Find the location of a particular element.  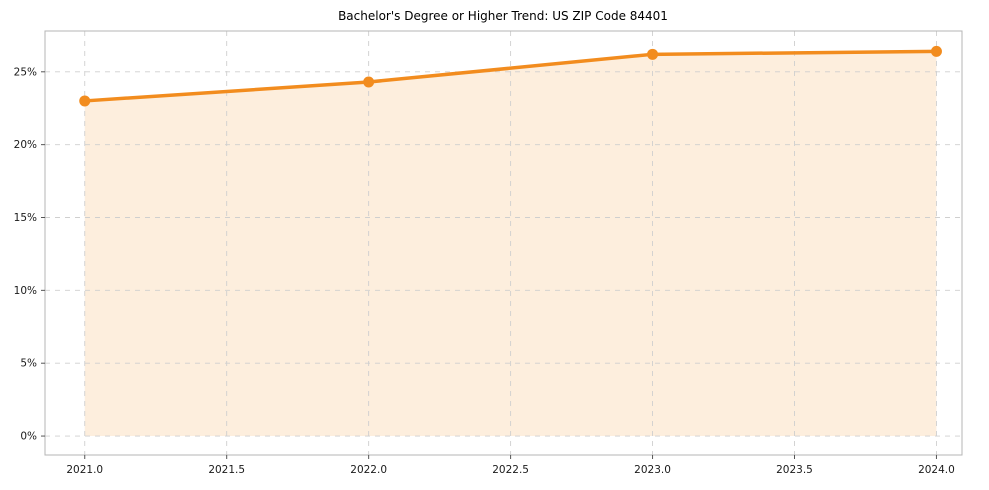

trend-line is located at coordinates (510, 76).